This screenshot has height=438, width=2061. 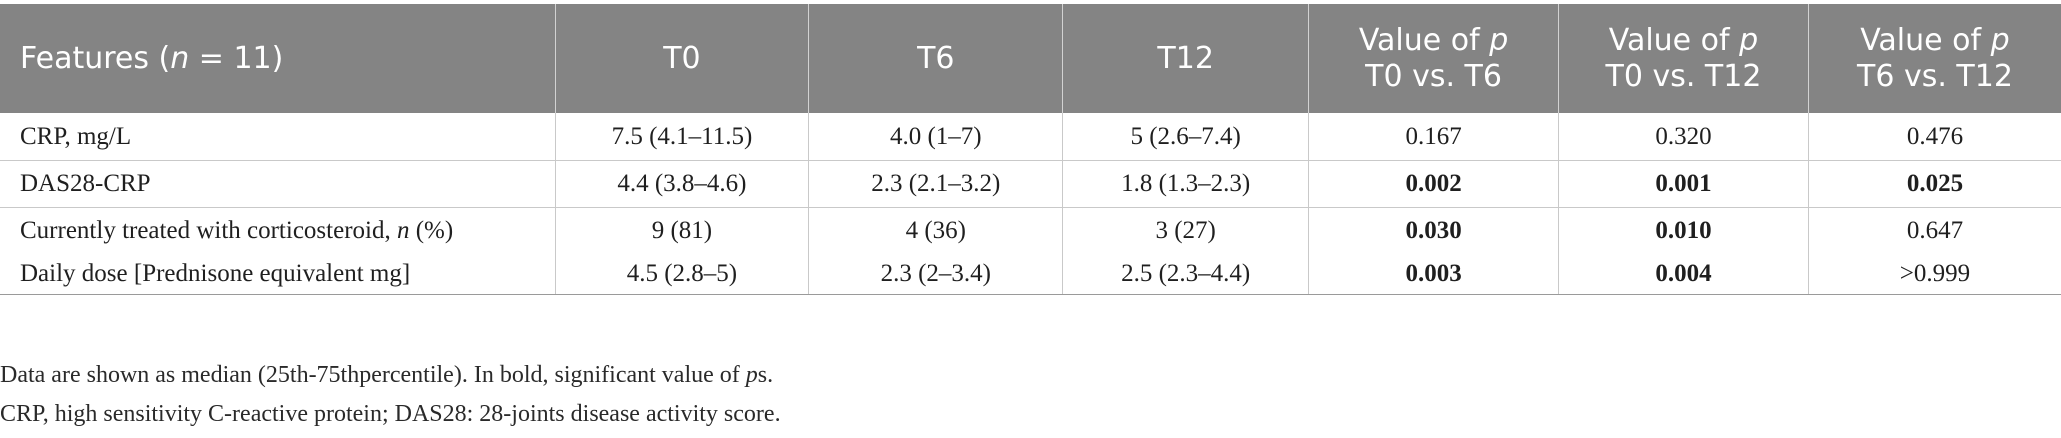 I want to click on cell-t6: 4 (36), so click(x=936, y=230).